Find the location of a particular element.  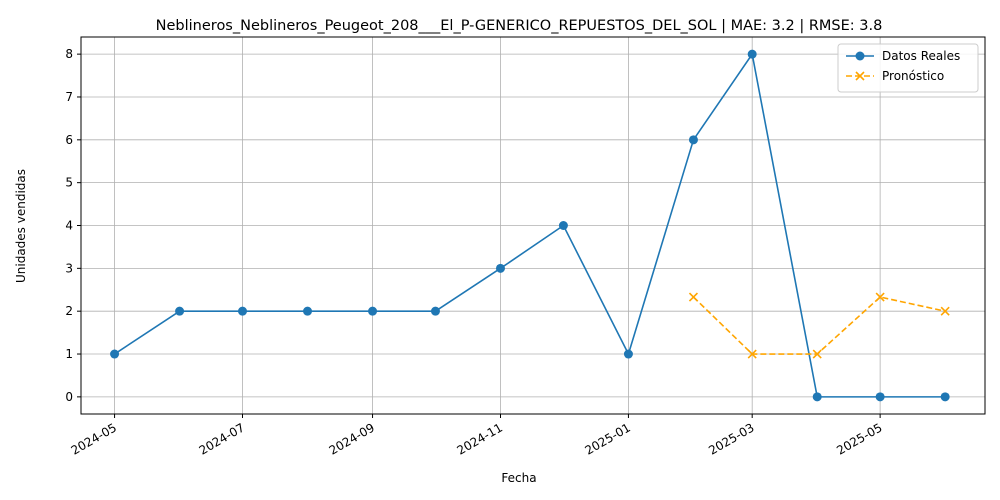

legend-item: Pronóstico is located at coordinates (895, 76).